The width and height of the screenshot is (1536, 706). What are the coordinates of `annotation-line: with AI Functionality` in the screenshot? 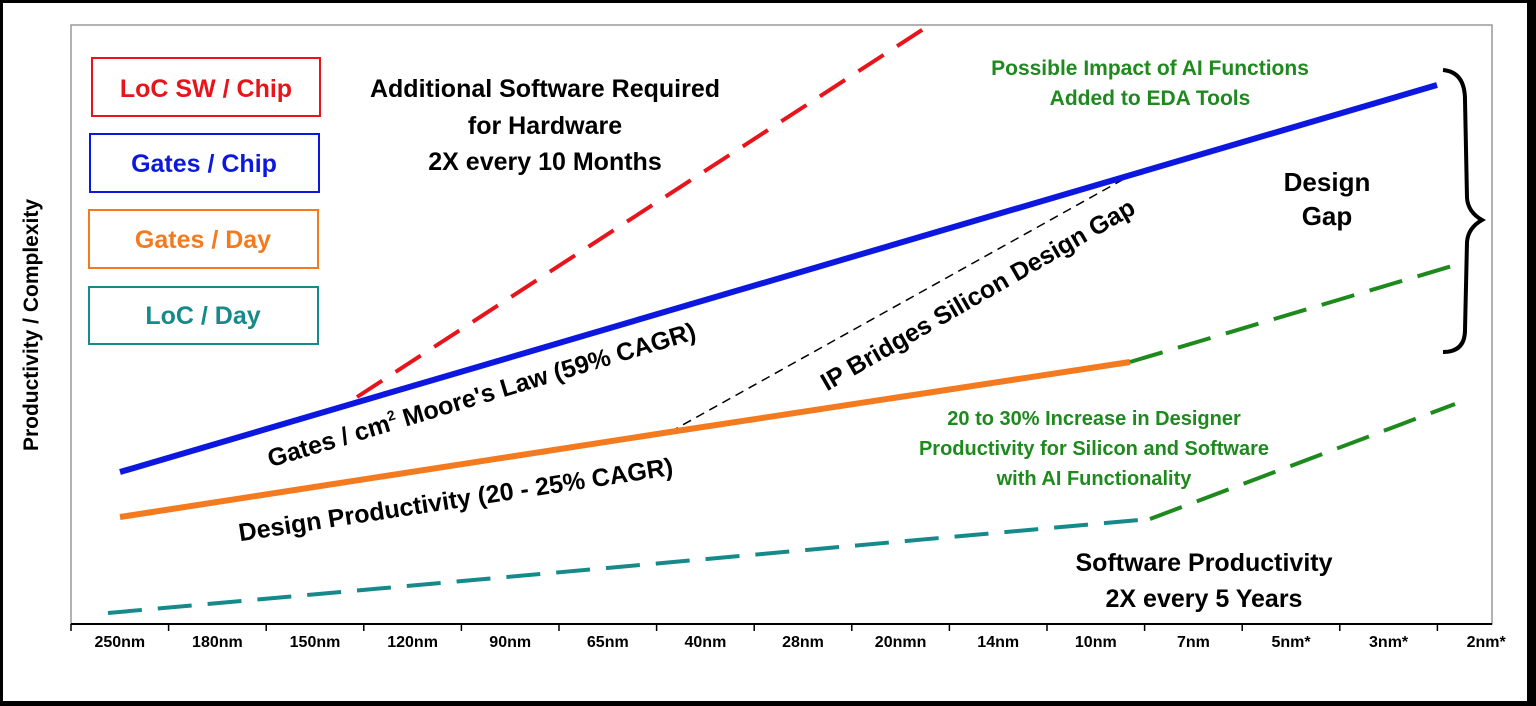 It's located at (1094, 479).